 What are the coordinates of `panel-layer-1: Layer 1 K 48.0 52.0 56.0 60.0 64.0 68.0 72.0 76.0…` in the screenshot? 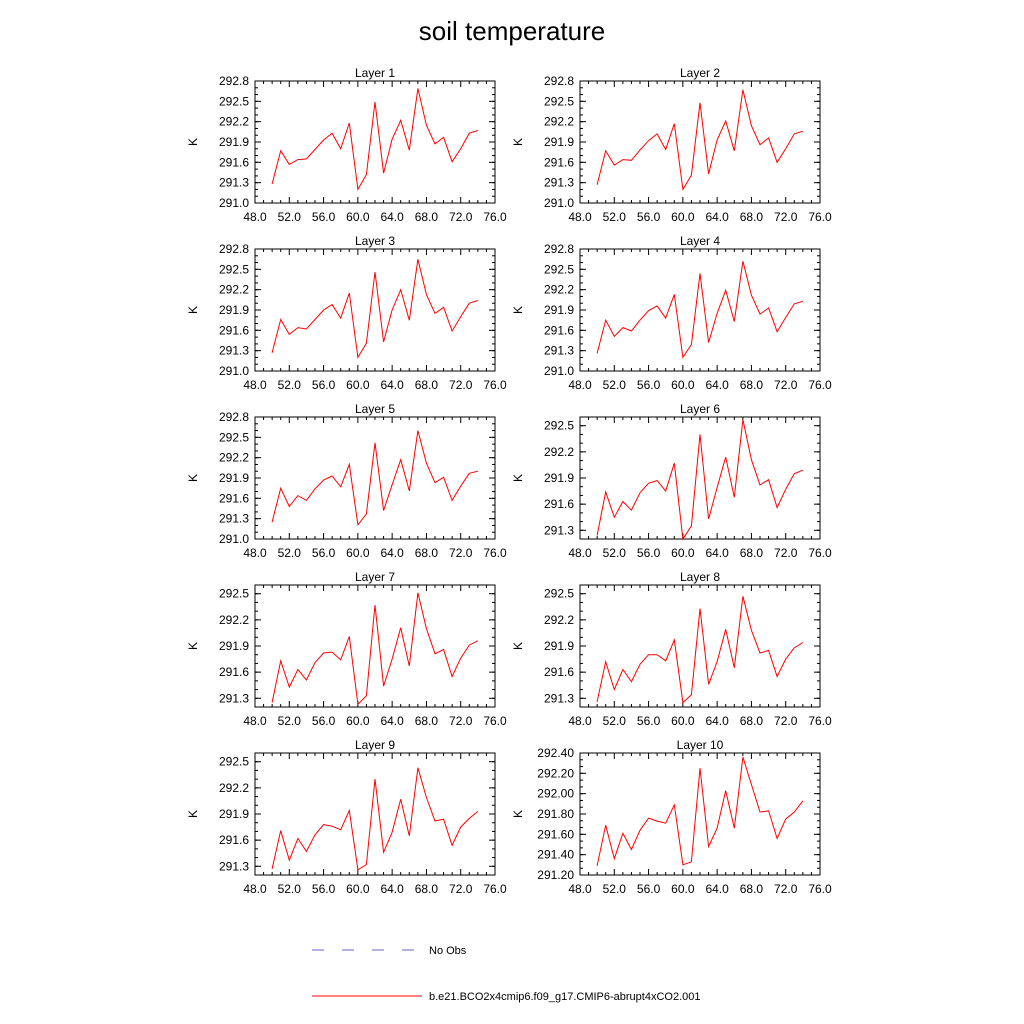 It's located at (346, 145).